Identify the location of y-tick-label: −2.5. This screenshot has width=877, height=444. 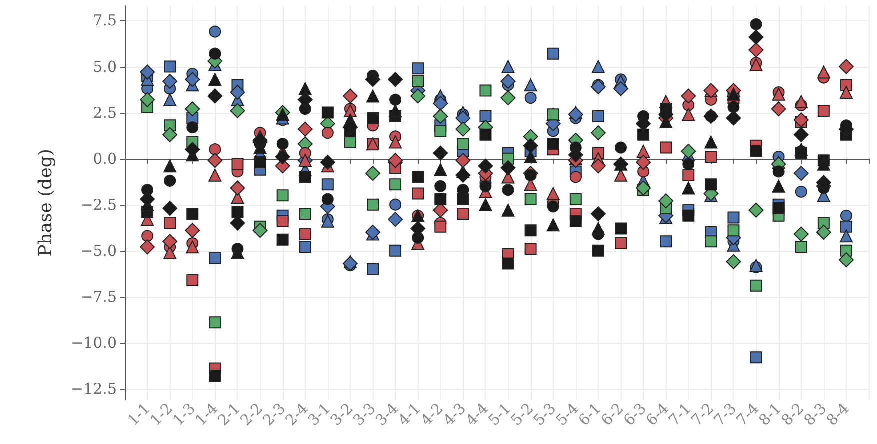
(98, 205).